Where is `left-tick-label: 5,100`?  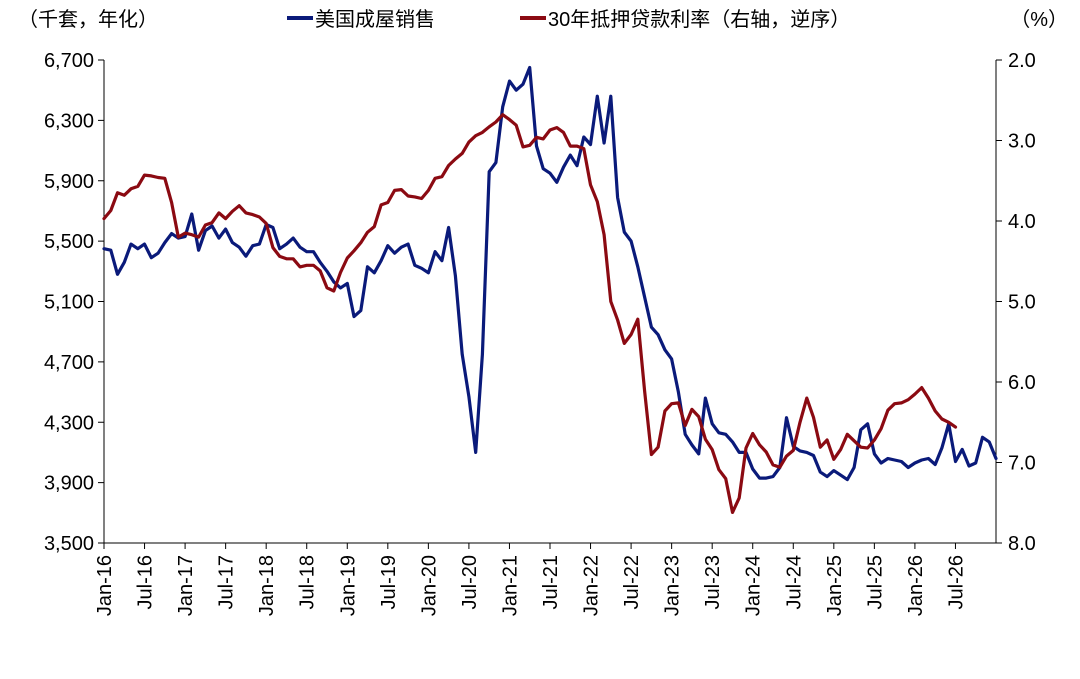
left-tick-label: 5,100 is located at coordinates (69, 303).